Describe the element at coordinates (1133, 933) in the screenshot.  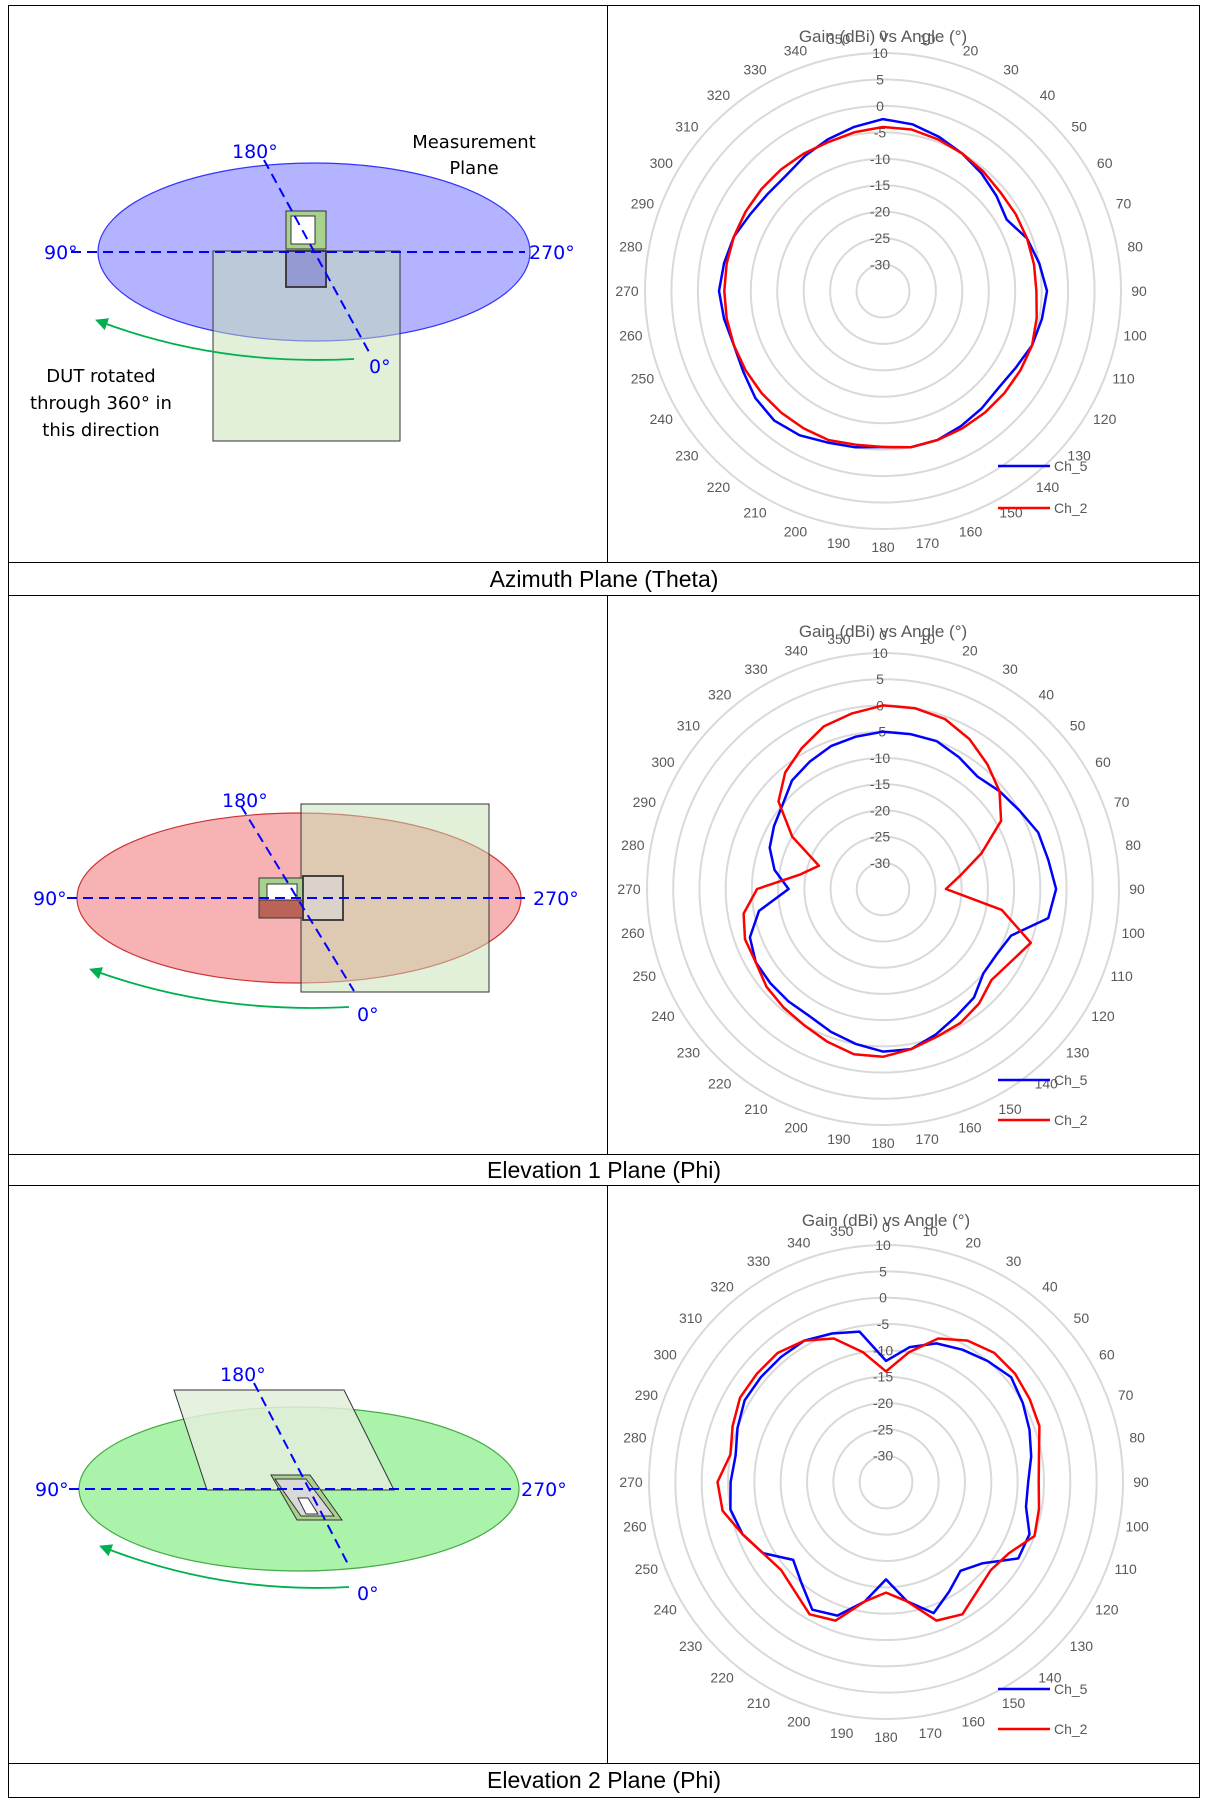
I see `angle-tick-label: 100` at that location.